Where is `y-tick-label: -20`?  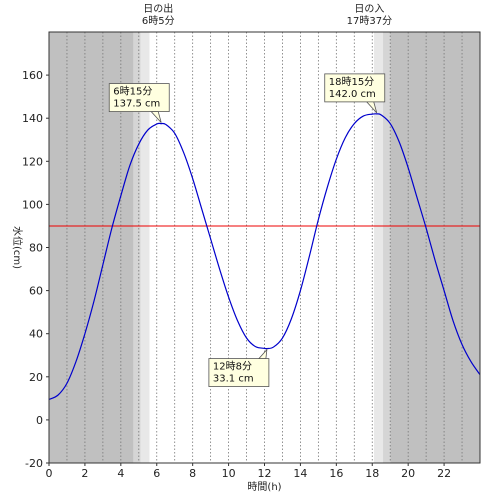 y-tick-label: -20 is located at coordinates (34, 463).